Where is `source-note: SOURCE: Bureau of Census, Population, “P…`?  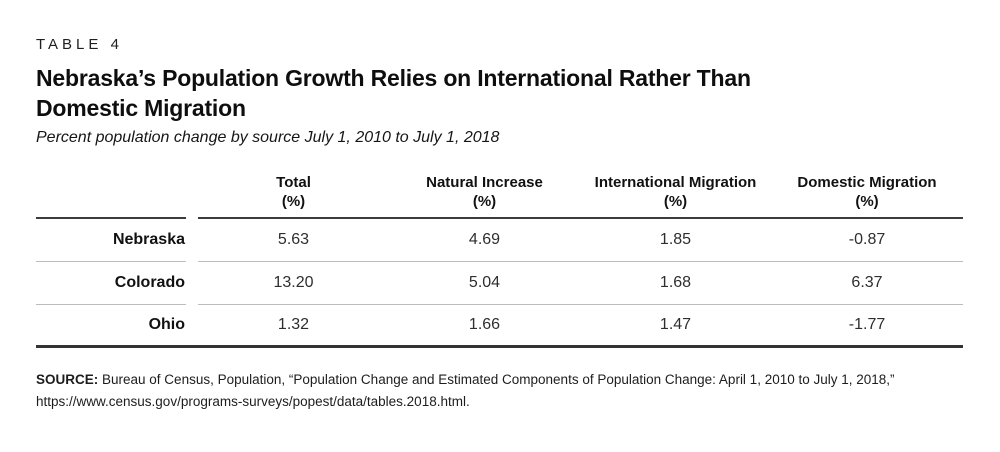
source-note: SOURCE: Bureau of Census, Population, “P… is located at coordinates (498, 390).